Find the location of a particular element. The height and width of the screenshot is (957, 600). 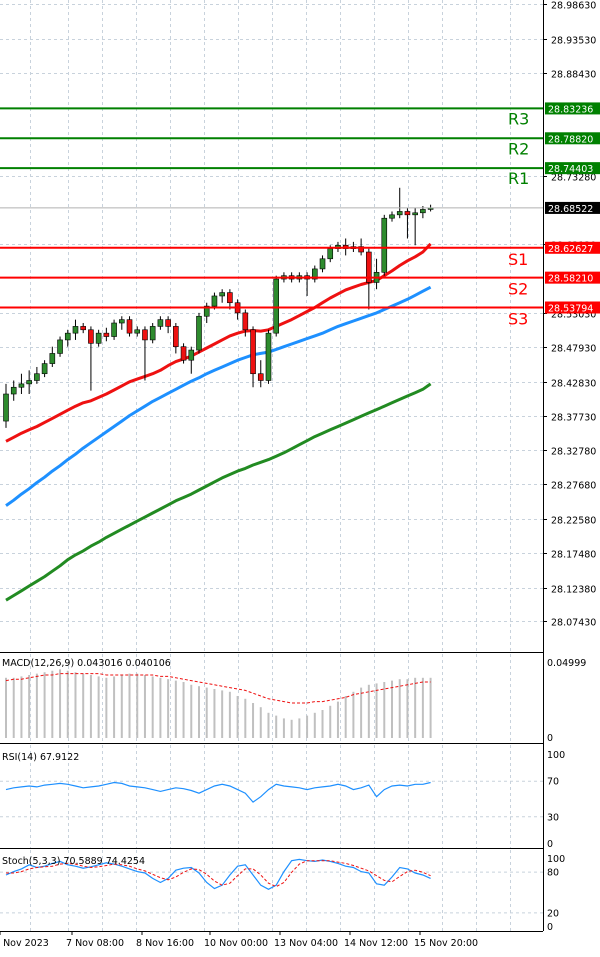

stoch-k-line is located at coordinates (218, 874).